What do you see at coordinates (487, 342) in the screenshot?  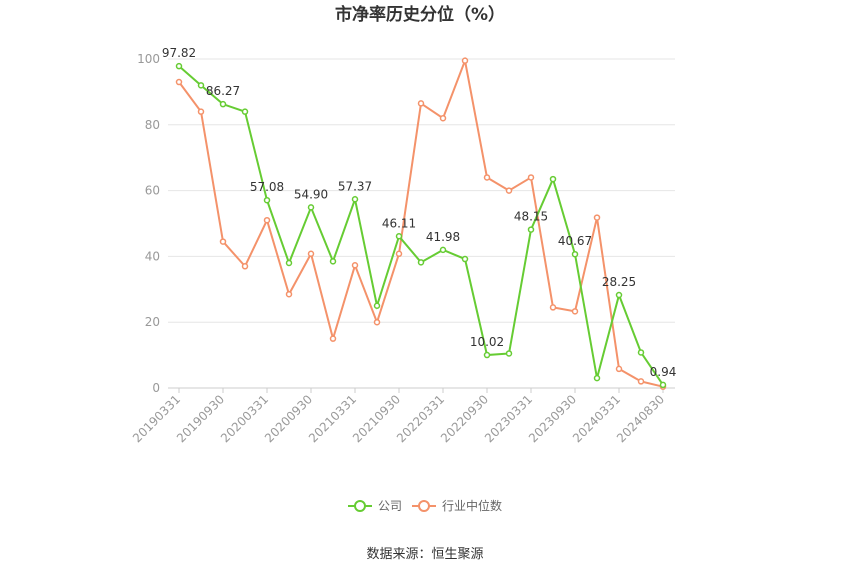 I see `data-label: 10.02` at bounding box center [487, 342].